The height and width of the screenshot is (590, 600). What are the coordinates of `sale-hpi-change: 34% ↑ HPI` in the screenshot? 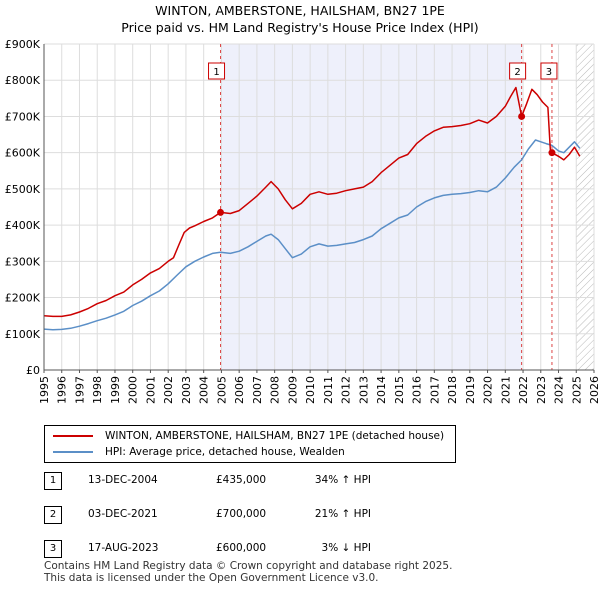 It's located at (342, 480).